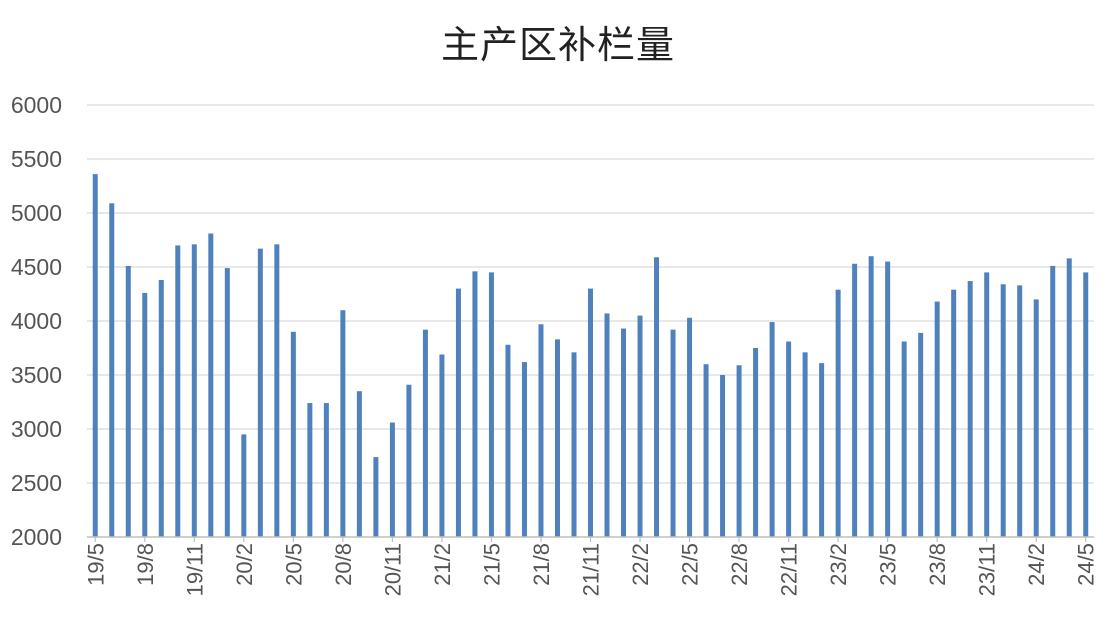 Image resolution: width=1116 pixels, height=632 pixels. What do you see at coordinates (1086, 564) in the screenshot?
I see `x-tick-label: 24/5` at bounding box center [1086, 564].